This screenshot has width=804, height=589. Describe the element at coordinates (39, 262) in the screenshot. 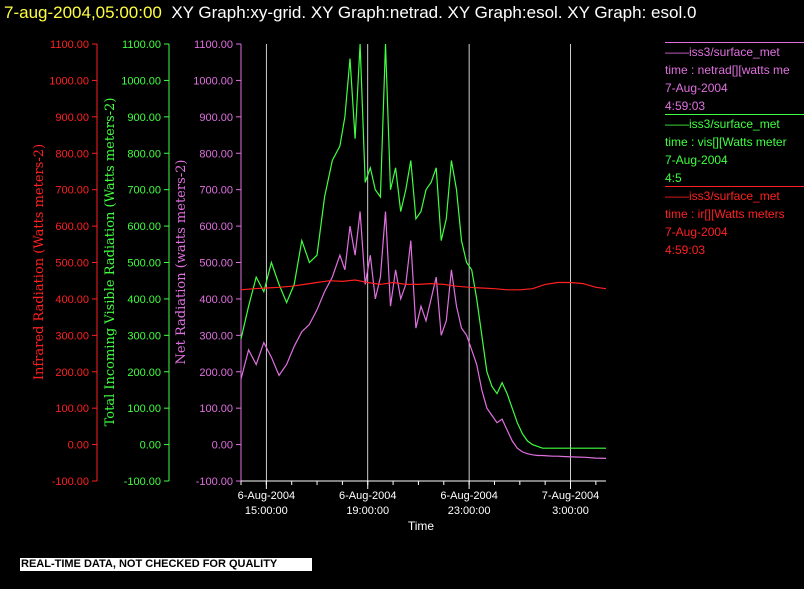

I see `y-axis-label-1: Infrared Radiation (Watts meters-2)` at that location.